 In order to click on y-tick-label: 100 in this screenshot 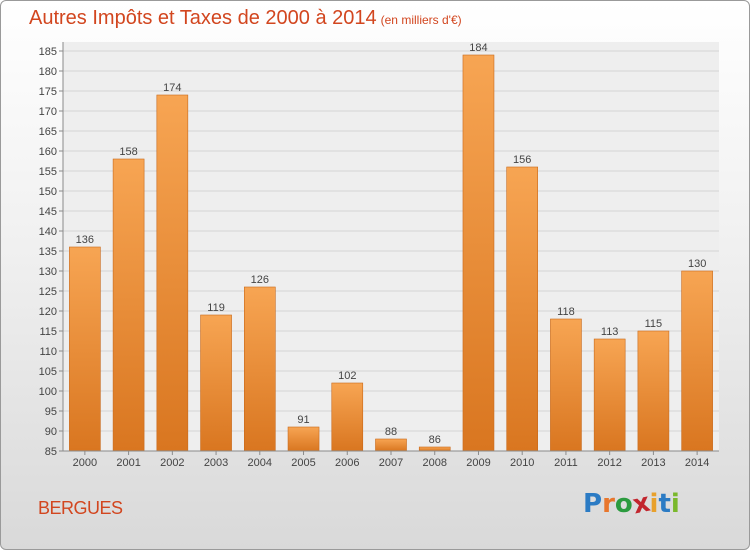, I will do `click(48, 392)`.